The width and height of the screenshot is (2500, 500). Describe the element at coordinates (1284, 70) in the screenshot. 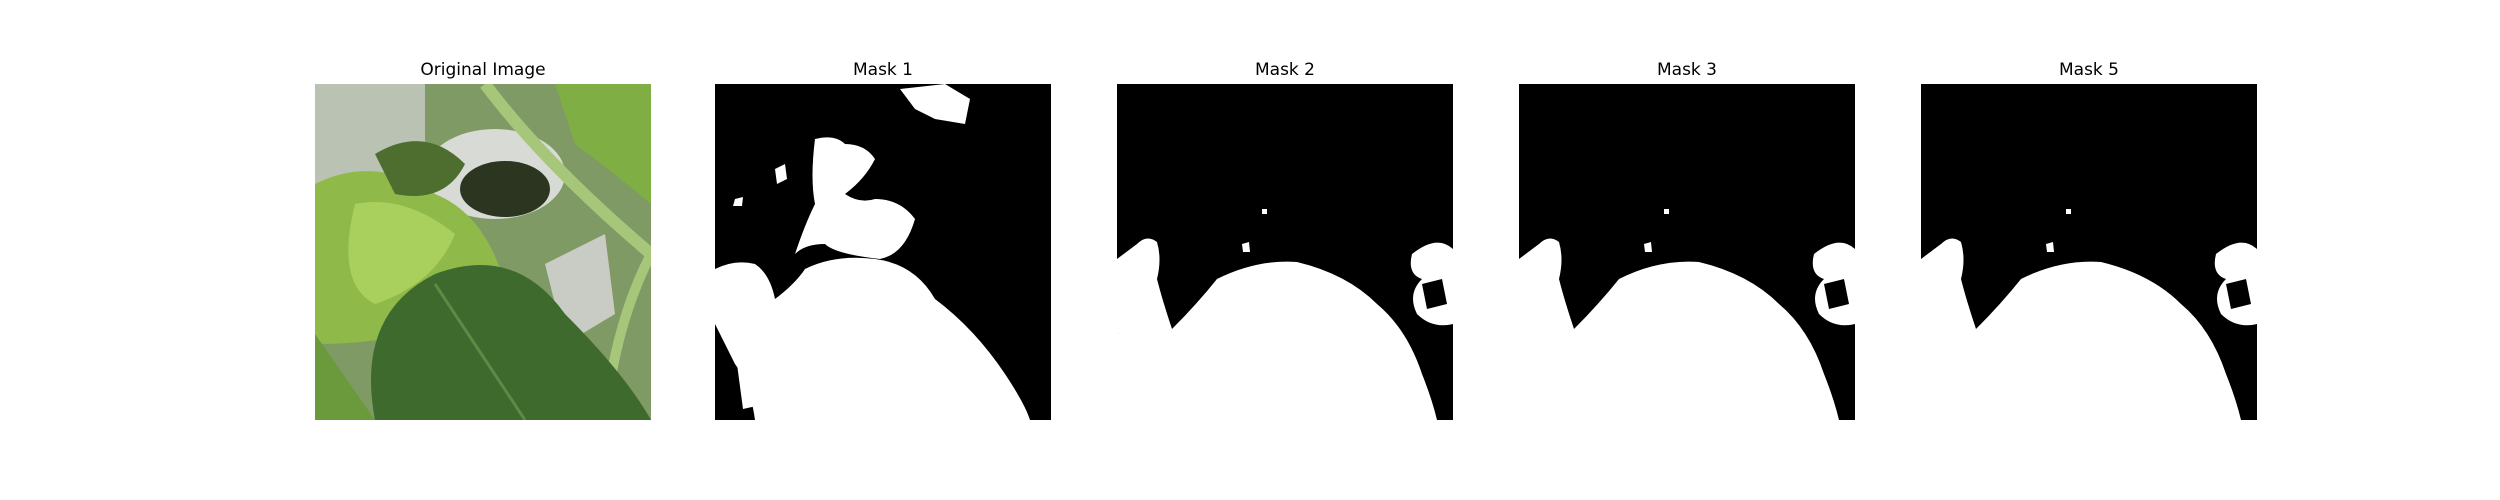

I see `panel-title: Mask 2` at that location.